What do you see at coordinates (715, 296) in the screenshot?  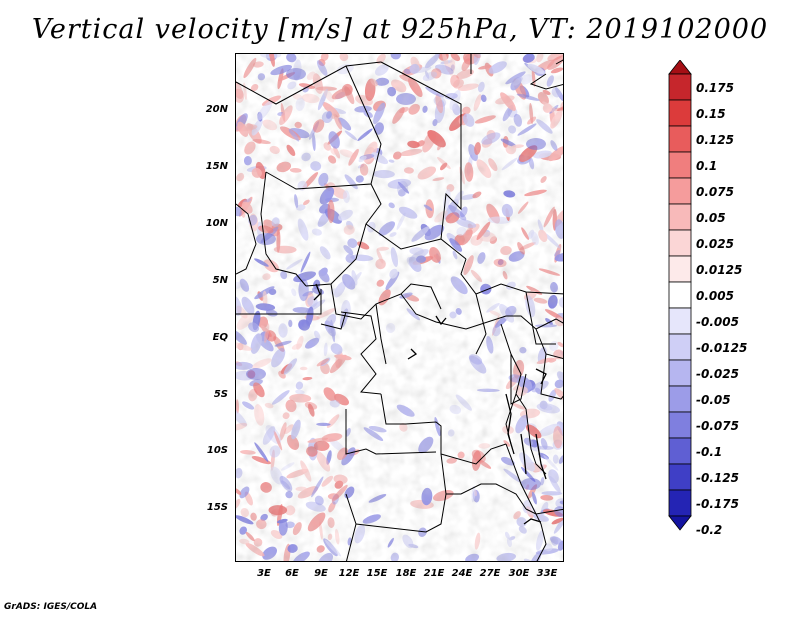 I see `colorbar-label: 0.005` at bounding box center [715, 296].